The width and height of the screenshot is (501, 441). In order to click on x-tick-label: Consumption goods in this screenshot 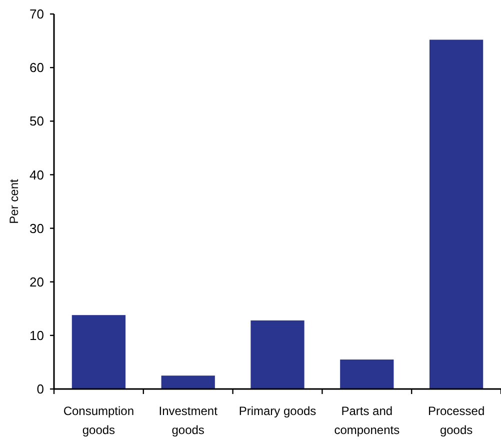, I will do `click(98, 420)`.